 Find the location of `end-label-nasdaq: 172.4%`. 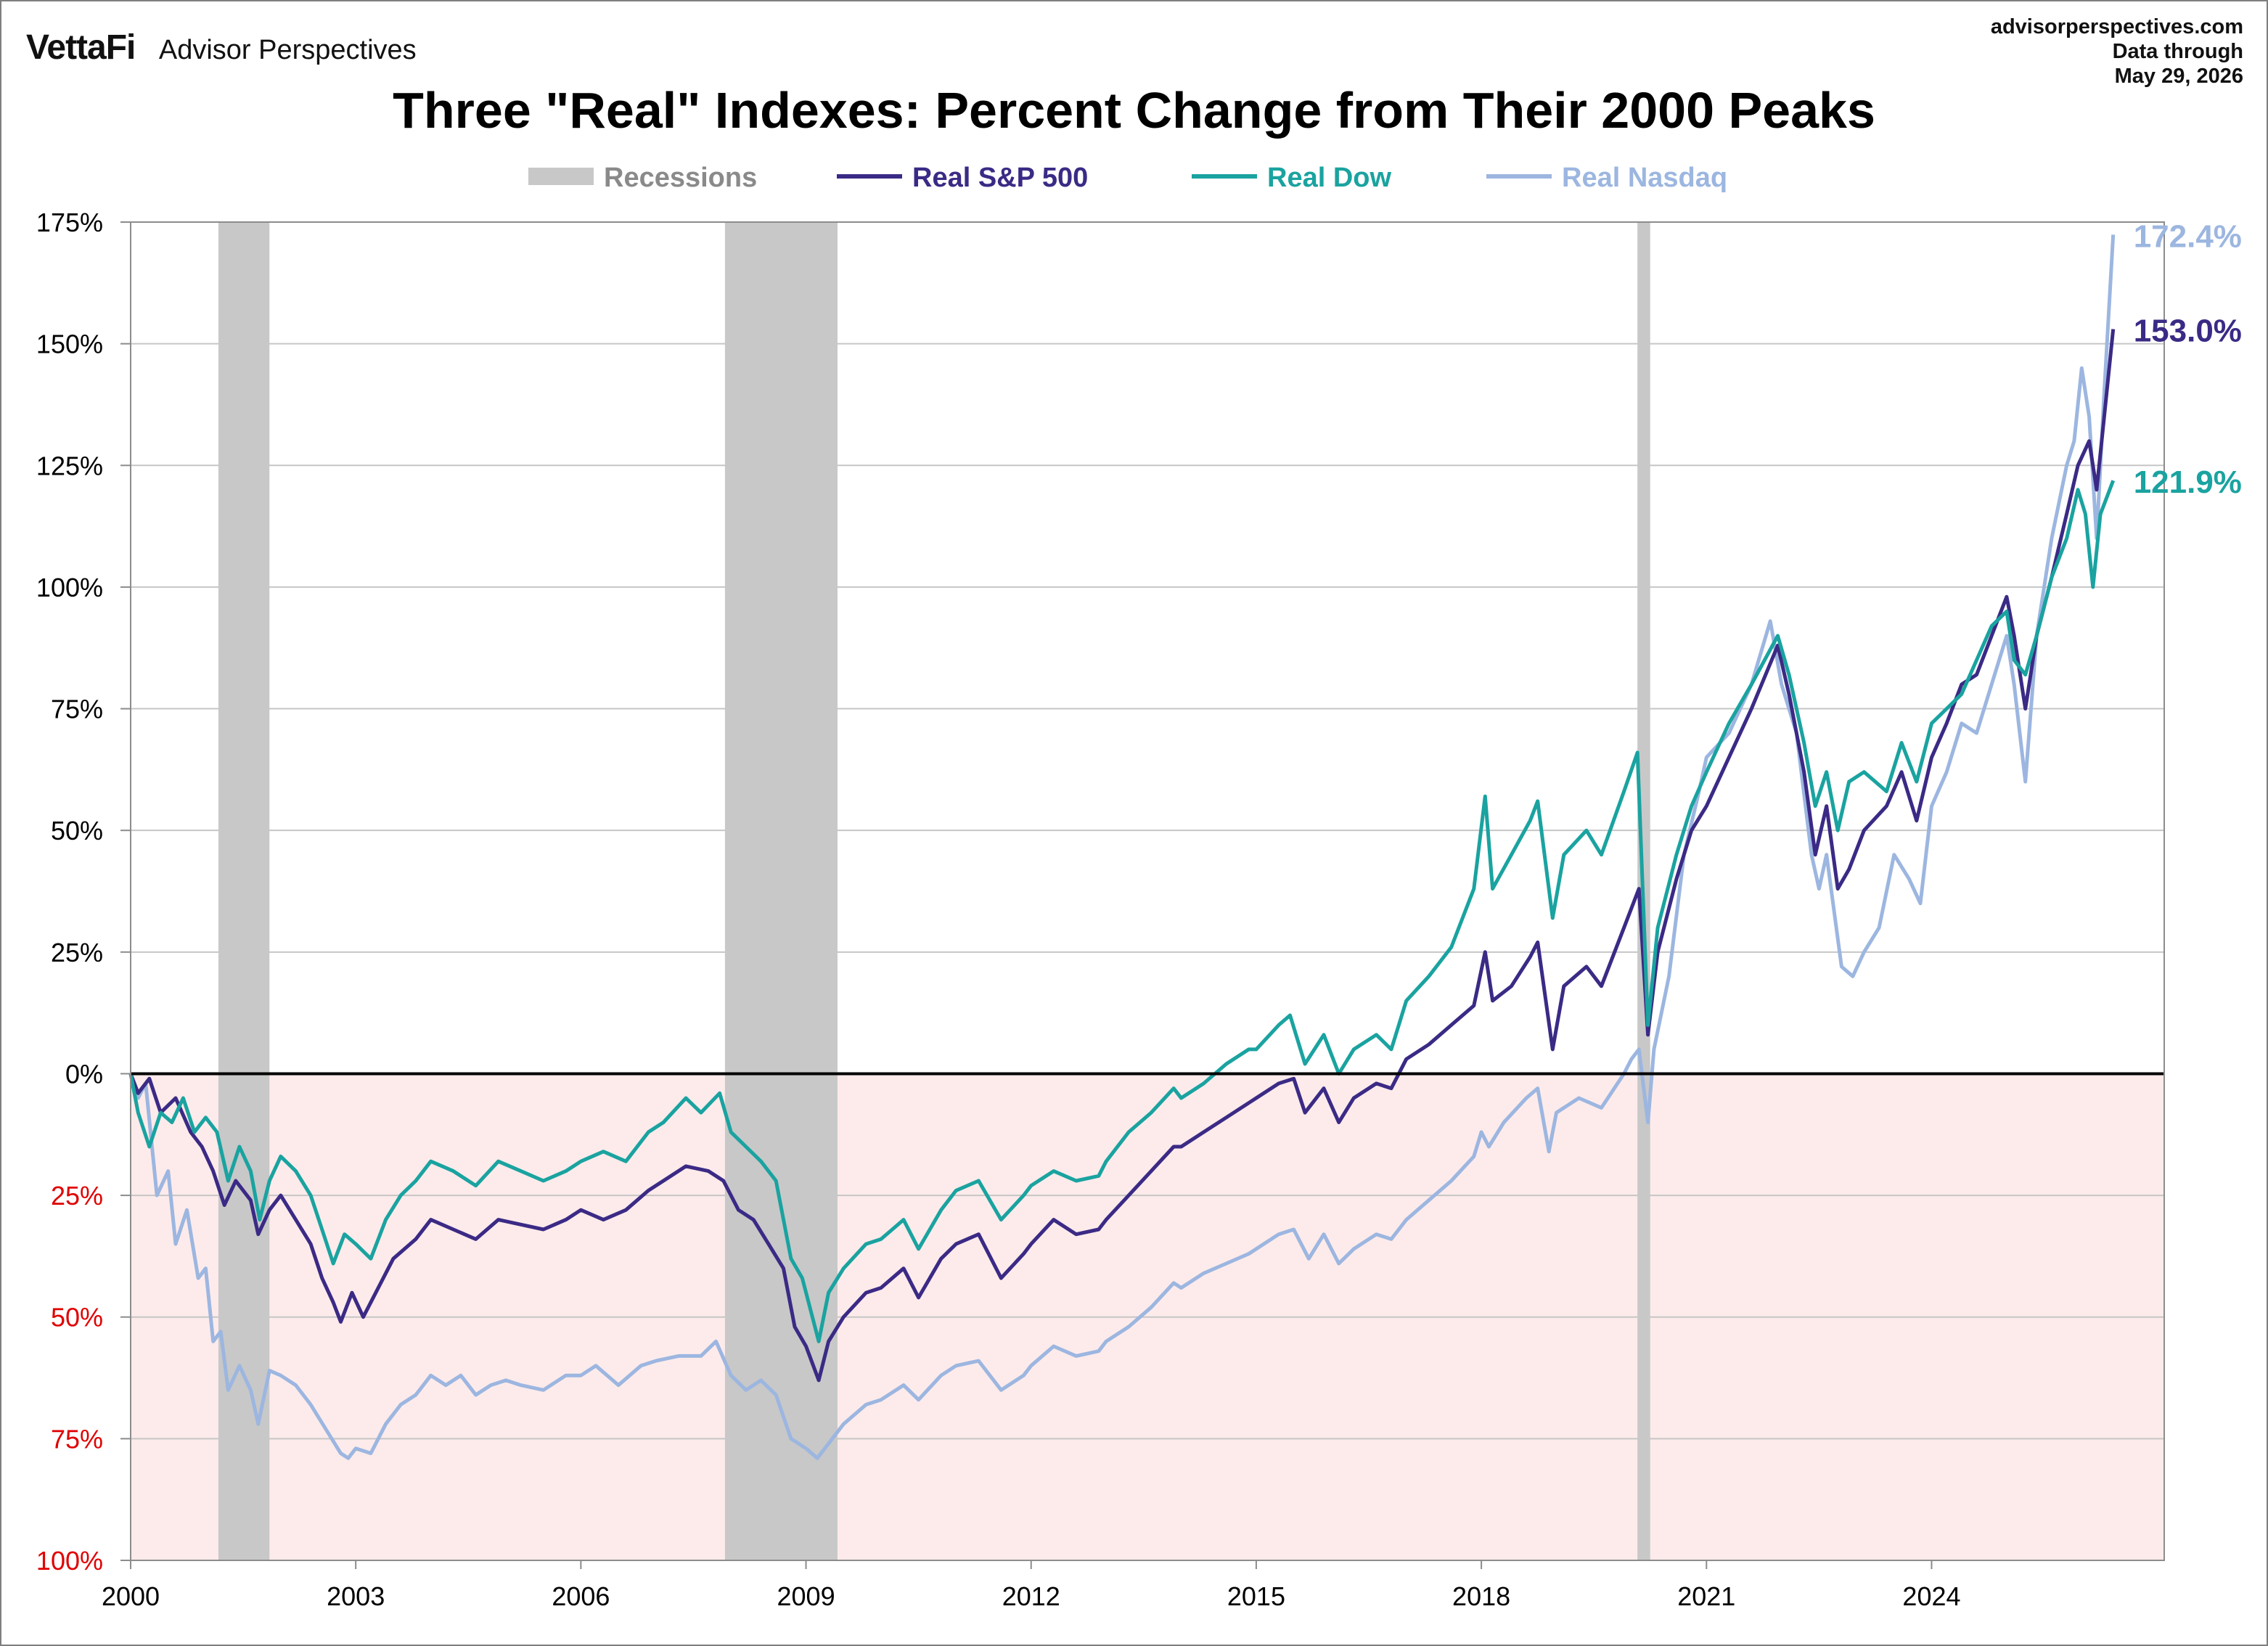

end-label-nasdaq: 172.4% is located at coordinates (2188, 236).